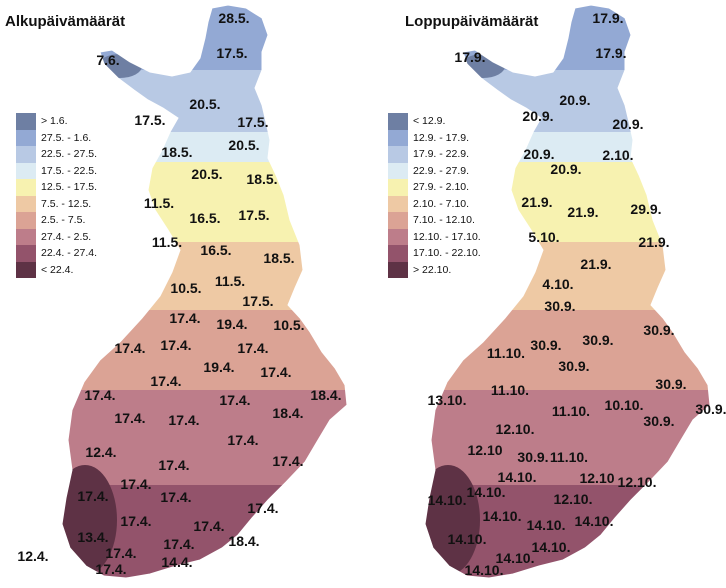 The width and height of the screenshot is (726, 588). I want to click on legend-label: 12.5. - 17.5., so click(69, 187).